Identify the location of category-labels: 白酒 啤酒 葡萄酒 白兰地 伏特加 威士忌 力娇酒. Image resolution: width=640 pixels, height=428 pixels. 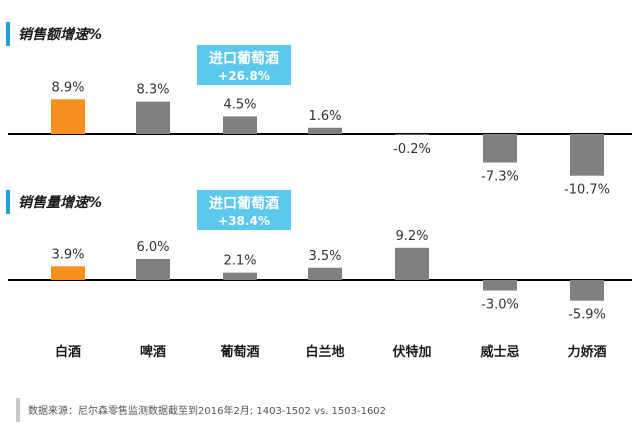
(331, 352).